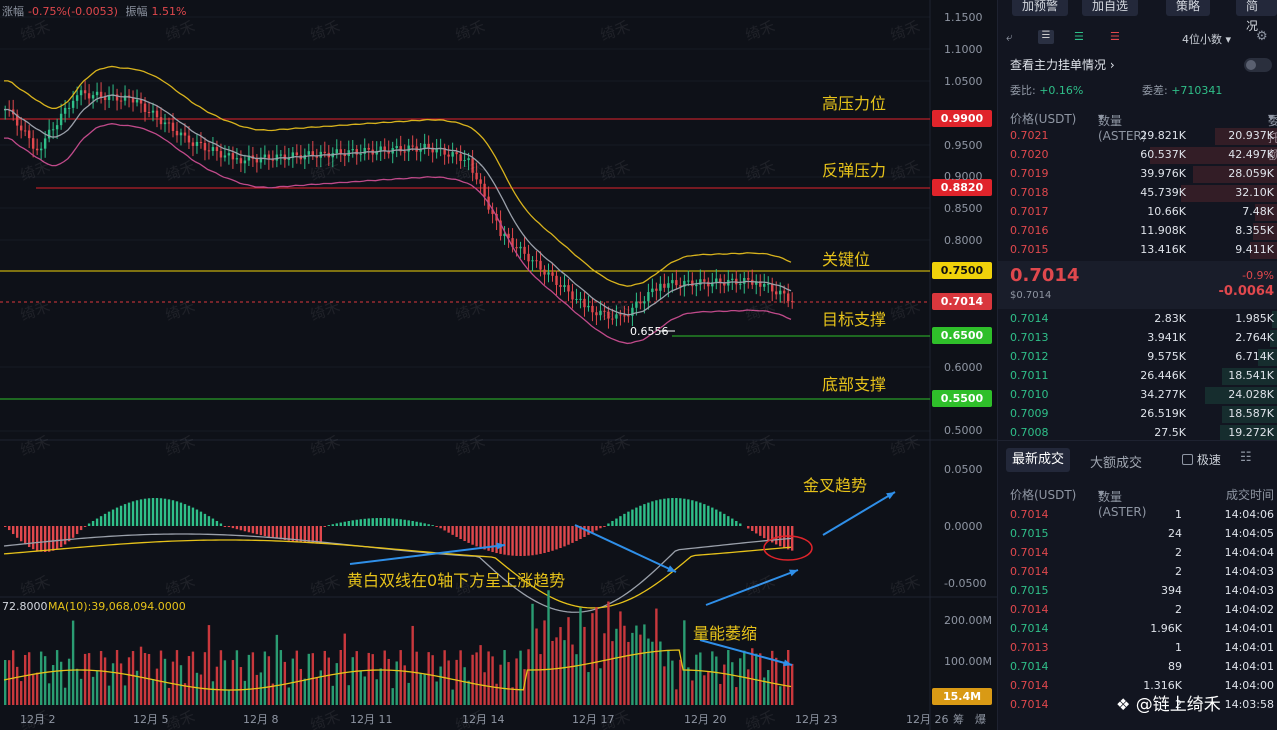 The width and height of the screenshot is (1277, 730). Describe the element at coordinates (1137, 629) in the screenshot. I see `trade-row: 0.7014 1.96K 14:04:01` at that location.